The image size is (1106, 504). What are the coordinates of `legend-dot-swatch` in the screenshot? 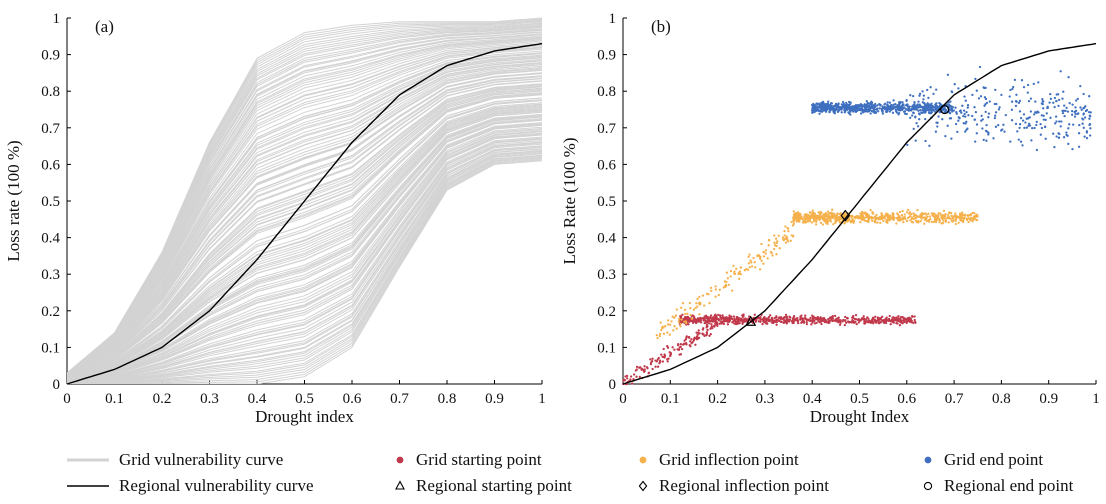 It's located at (400, 460).